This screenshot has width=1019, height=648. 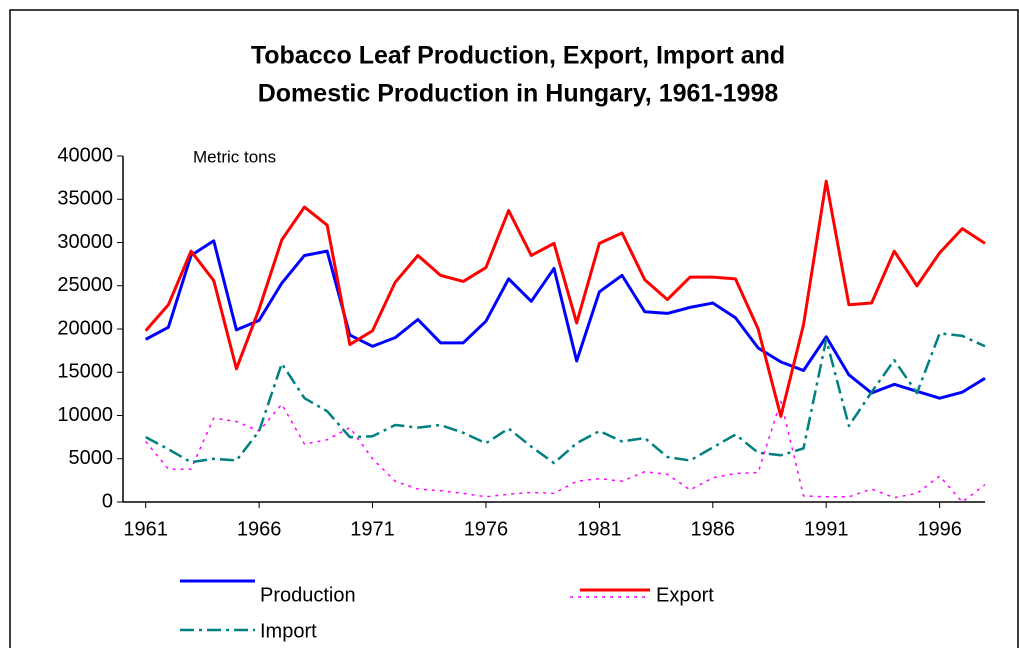 I want to click on y-tick-label: 40000, so click(x=85, y=155).